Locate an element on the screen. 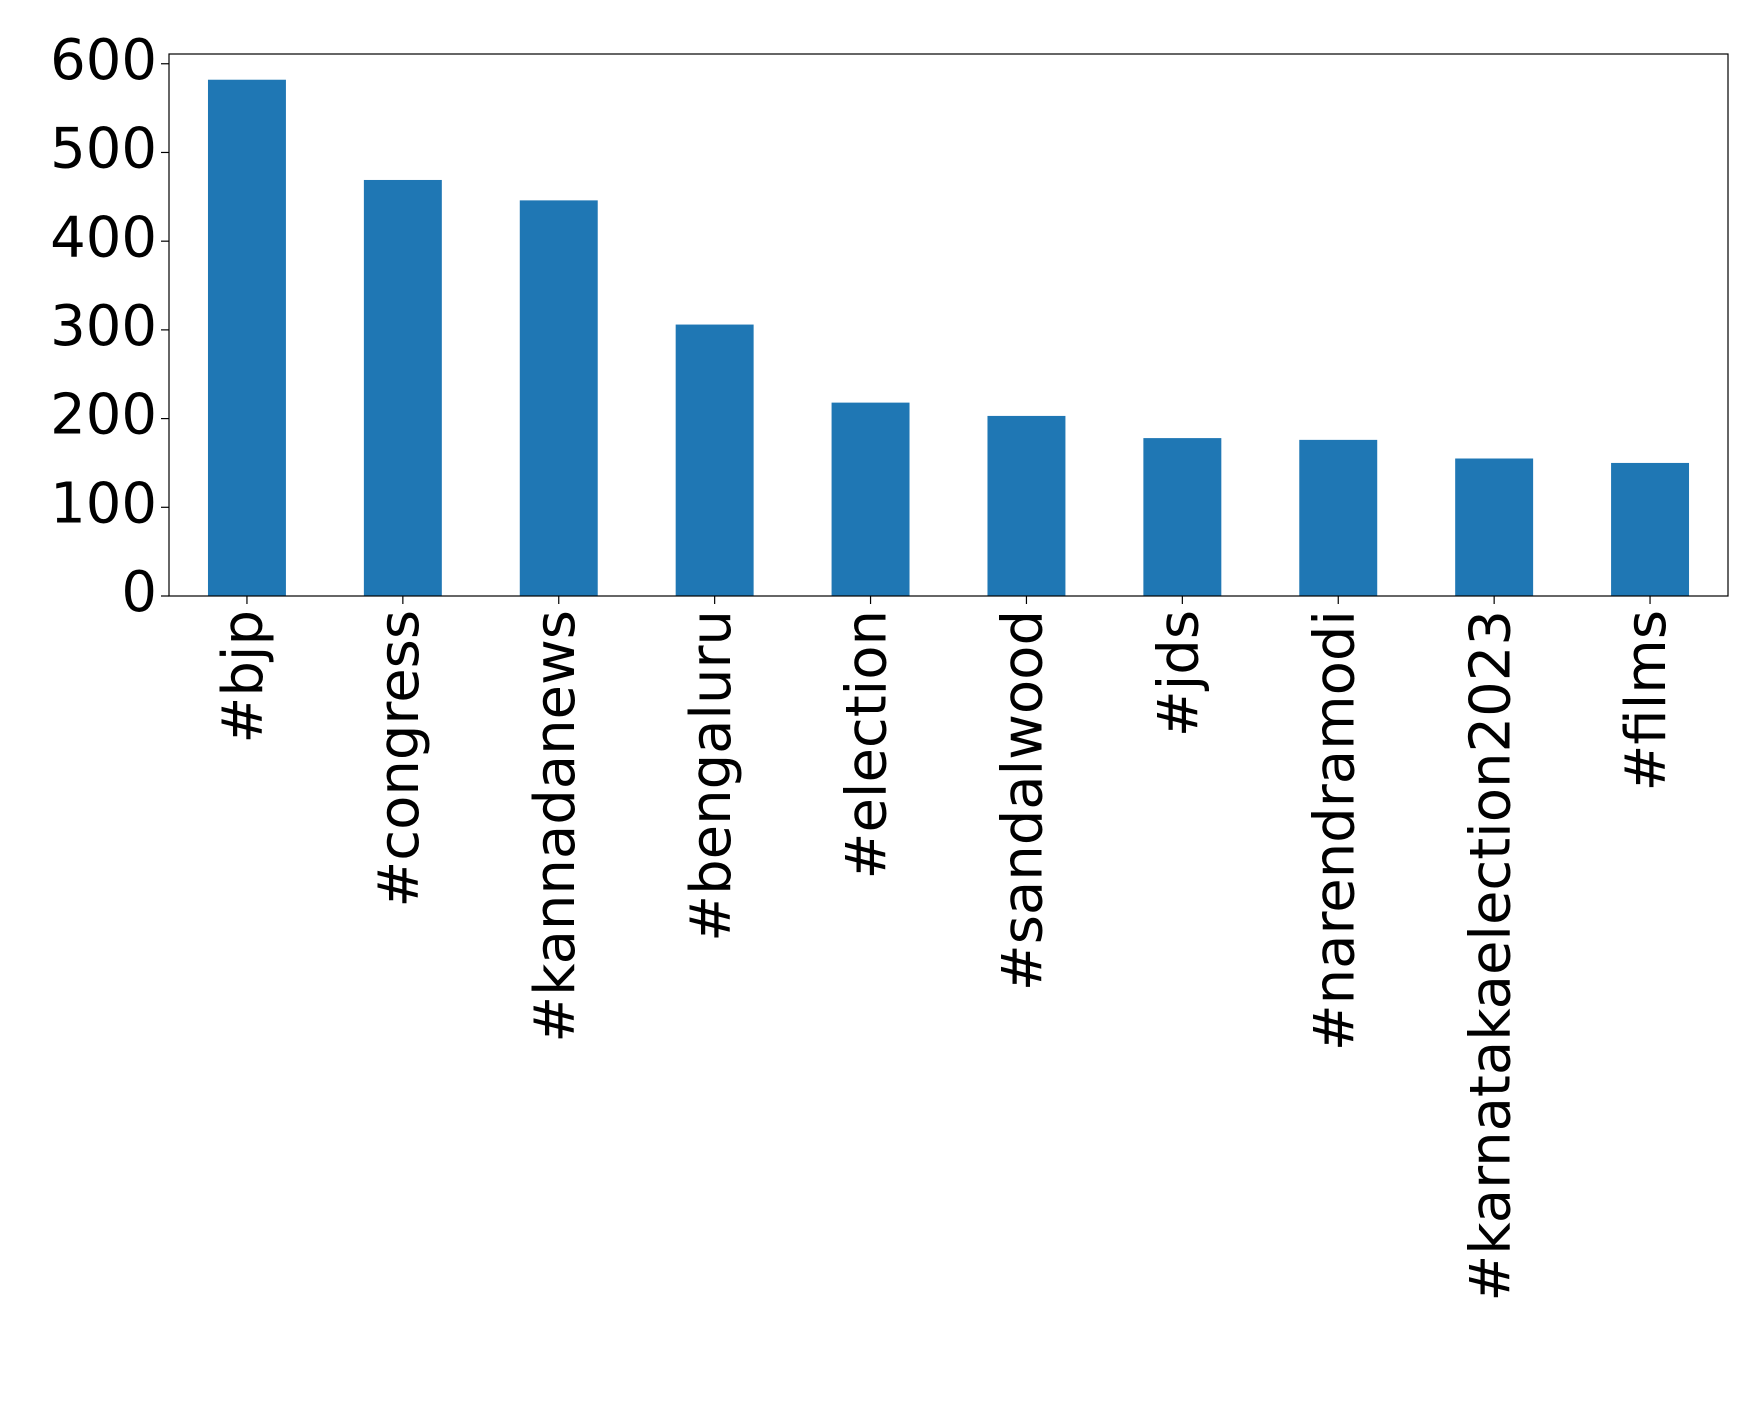  y-tick-label: 300 is located at coordinates (103, 326).